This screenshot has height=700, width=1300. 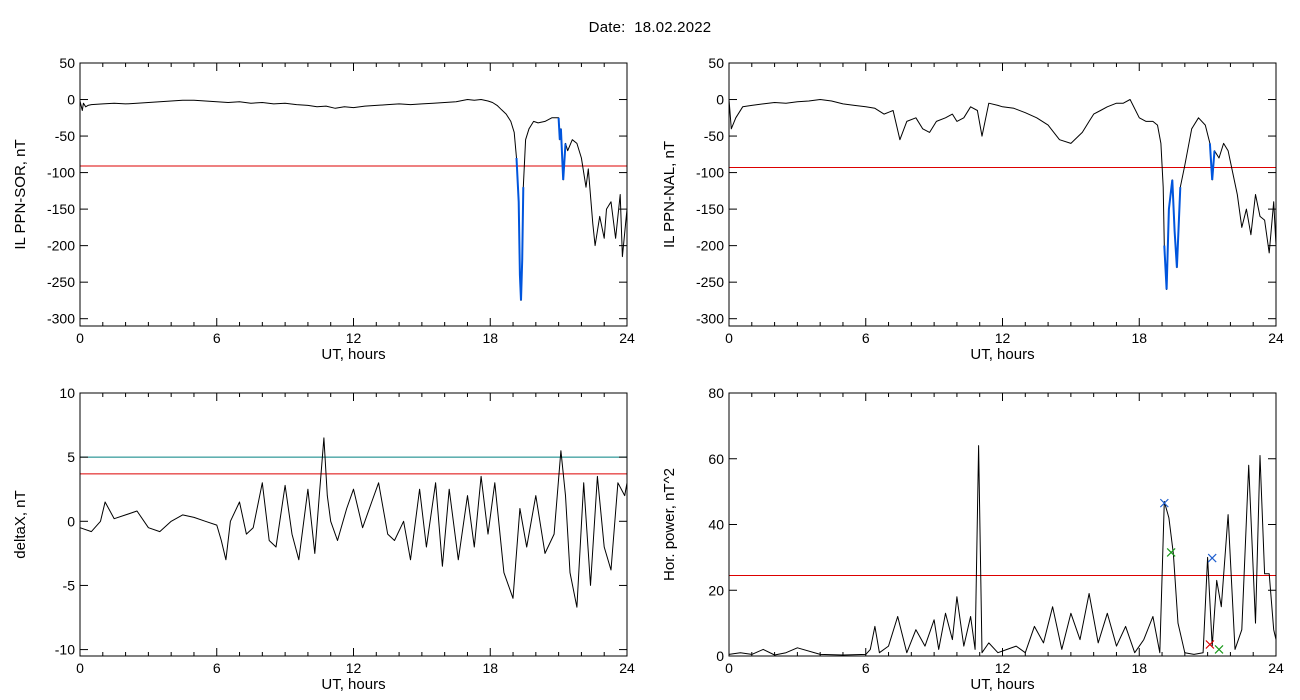 I want to click on date-value: 18.02.2022, so click(x=673, y=27).